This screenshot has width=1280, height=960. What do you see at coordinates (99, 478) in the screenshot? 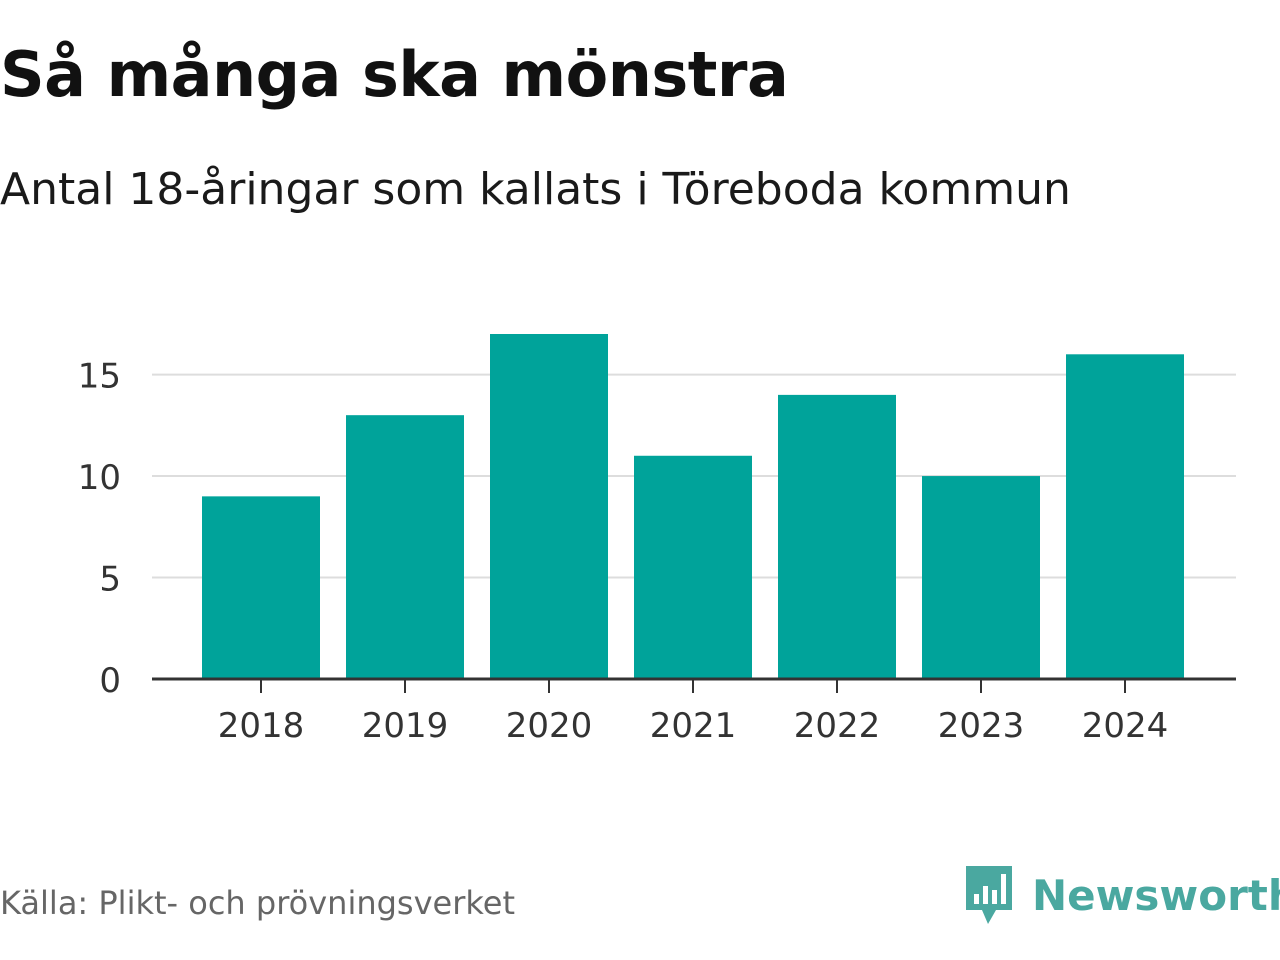
I see `y-tick-label: 10` at bounding box center [99, 478].